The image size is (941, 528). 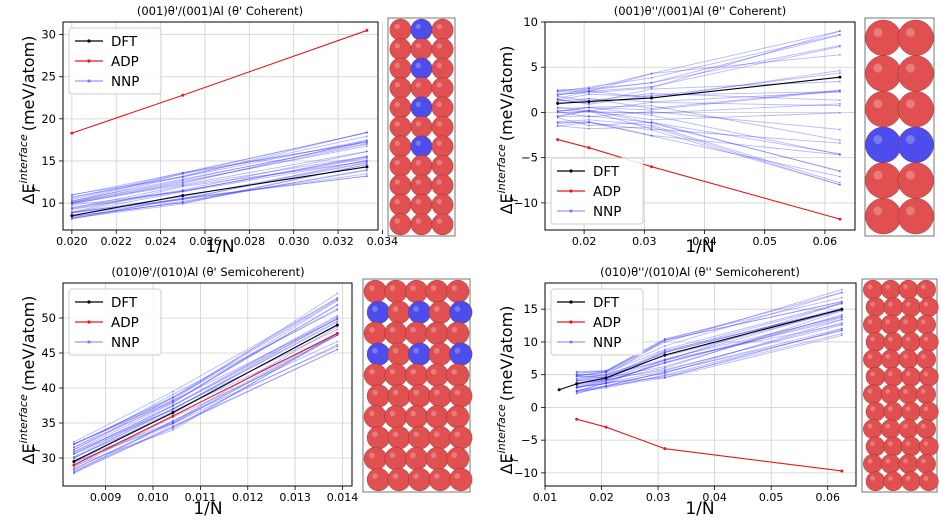 What do you see at coordinates (48, 353) in the screenshot?
I see `y-tick-label: 45` at bounding box center [48, 353].